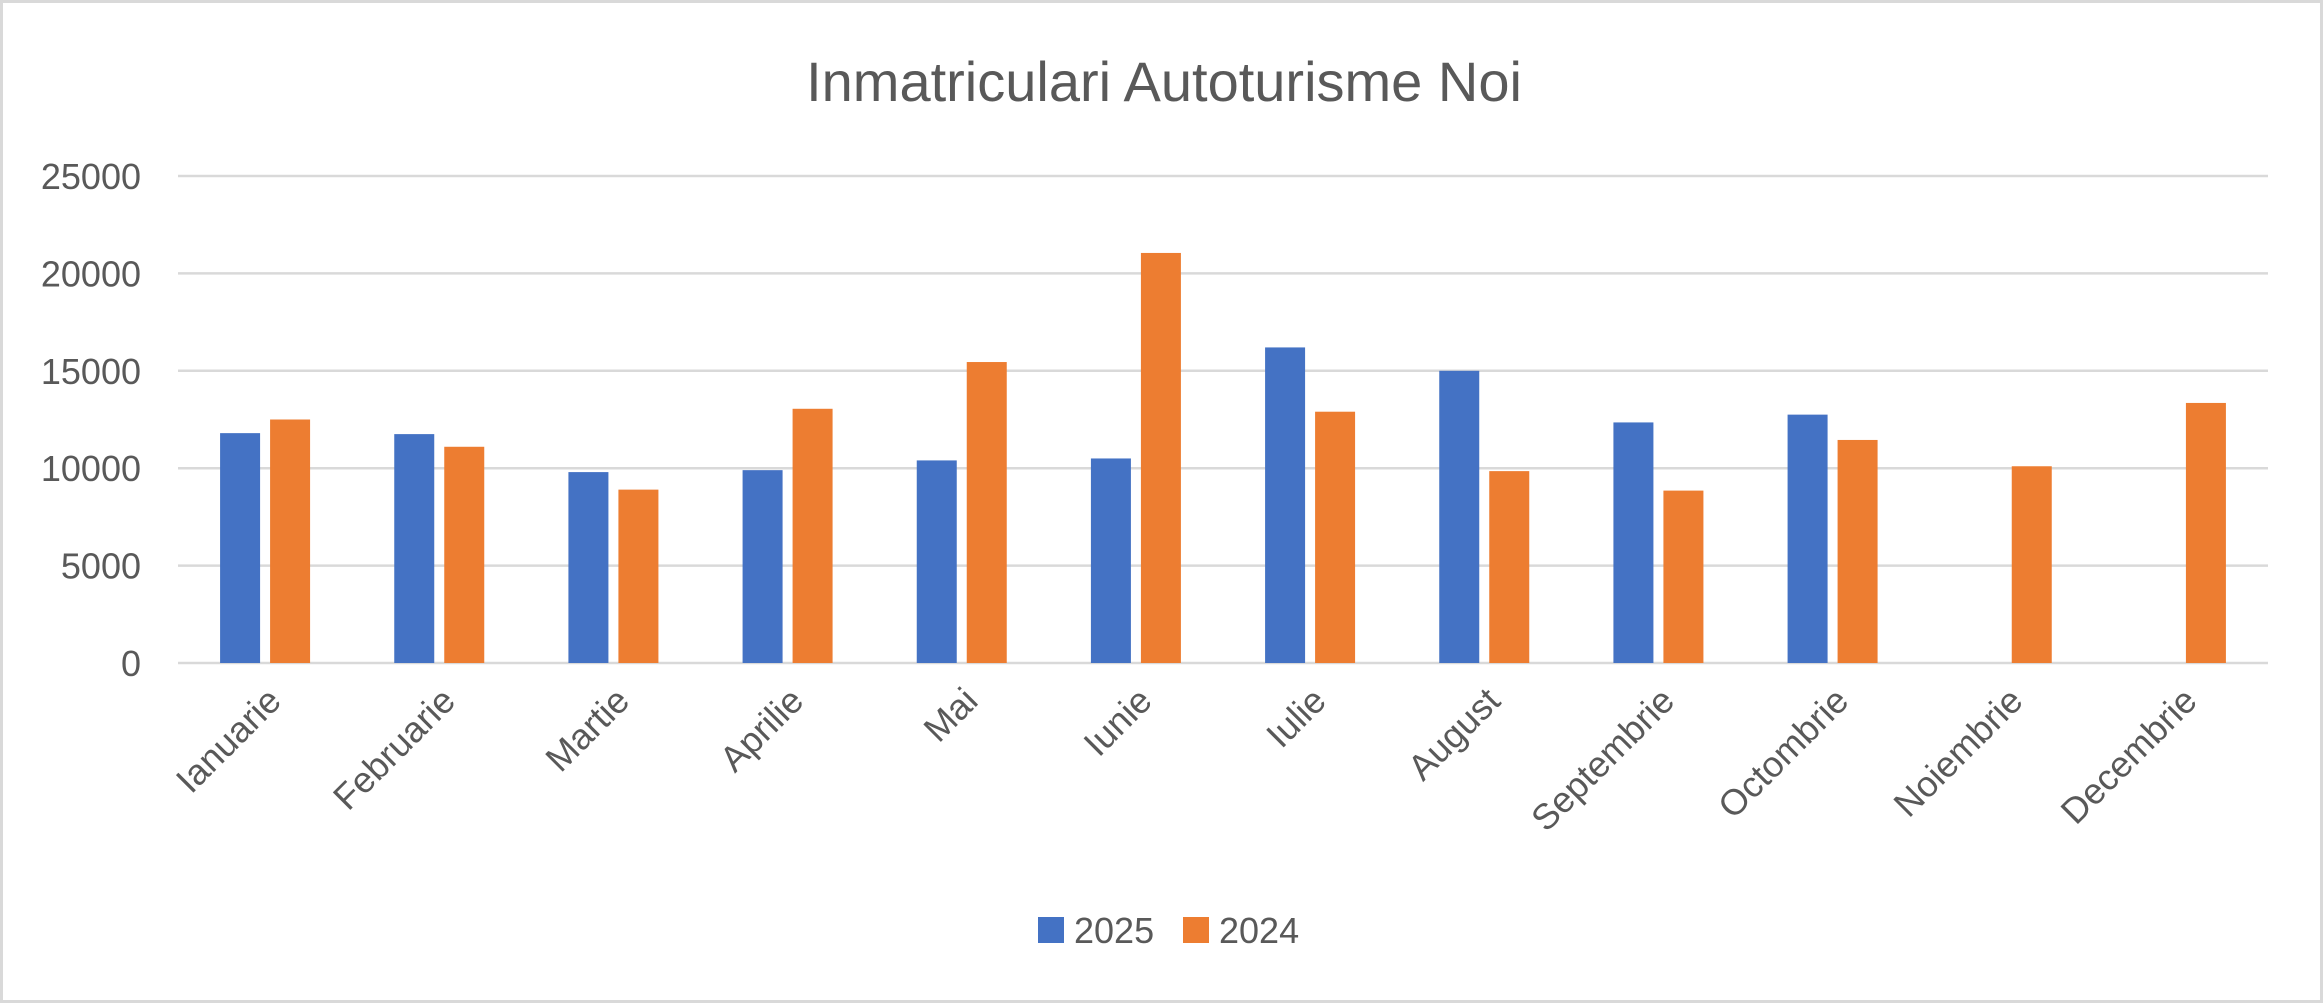 The width and height of the screenshot is (2323, 1006). What do you see at coordinates (91, 176) in the screenshot?
I see `y-tick-label: 25000` at bounding box center [91, 176].